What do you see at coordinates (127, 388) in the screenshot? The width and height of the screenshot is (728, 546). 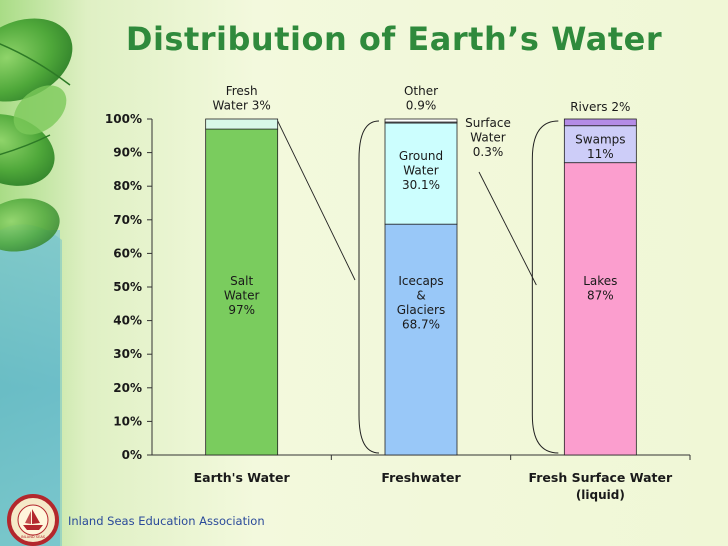 I see `y-tick-label: 20%` at bounding box center [127, 388].